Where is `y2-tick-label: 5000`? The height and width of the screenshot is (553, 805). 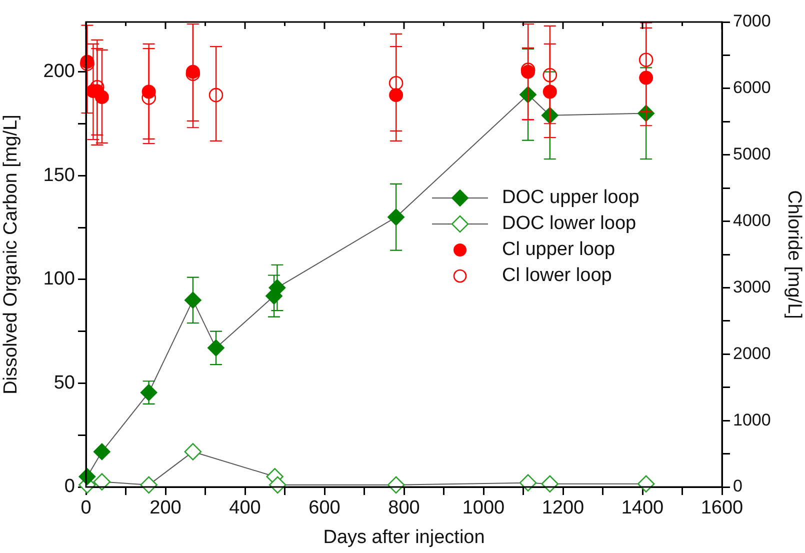 y2-tick-label: 5000 is located at coordinates (752, 154).